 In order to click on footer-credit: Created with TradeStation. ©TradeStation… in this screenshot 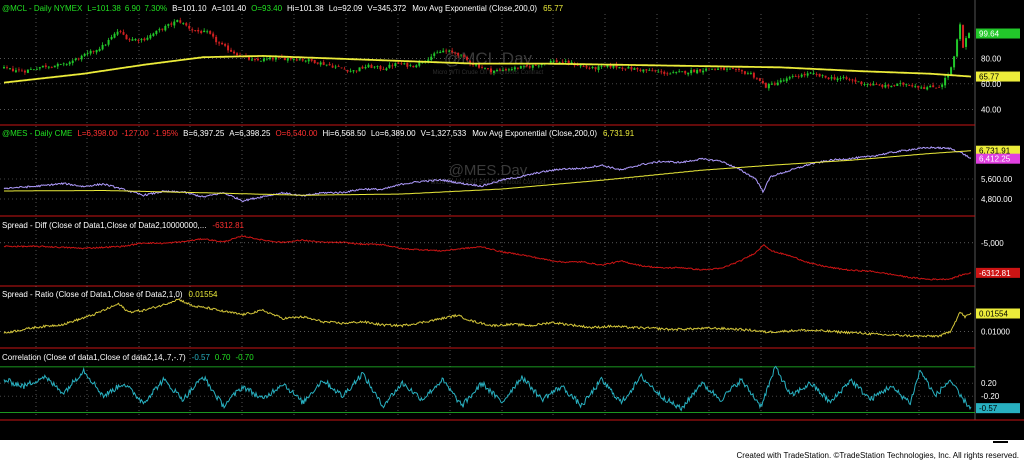, I will do `click(878, 455)`.